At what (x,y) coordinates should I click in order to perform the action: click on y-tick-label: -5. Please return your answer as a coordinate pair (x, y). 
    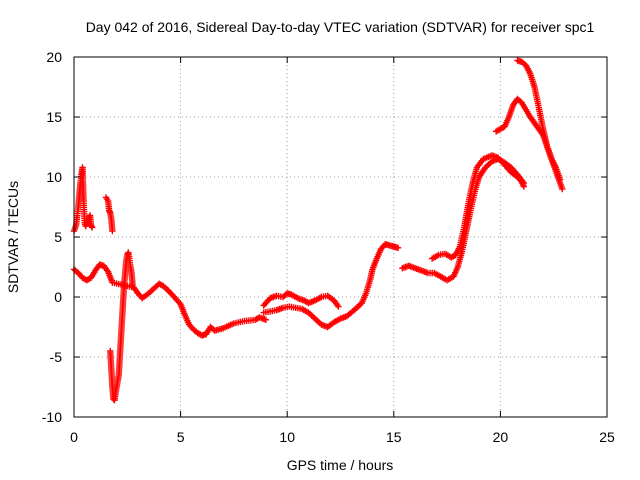
    Looking at the image, I should click on (56, 357).